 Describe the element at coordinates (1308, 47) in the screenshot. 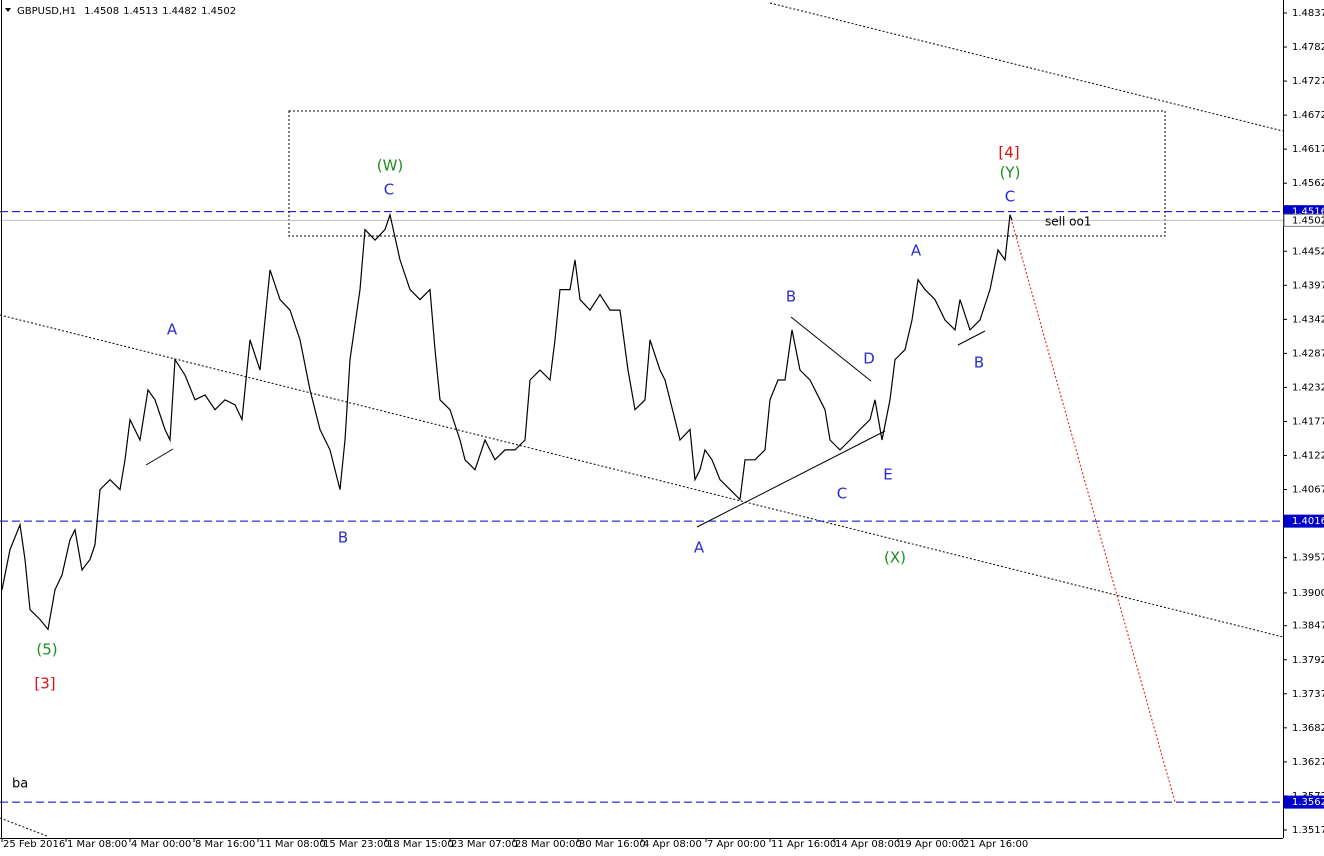

I see `y-tick-label: 1.4782` at that location.